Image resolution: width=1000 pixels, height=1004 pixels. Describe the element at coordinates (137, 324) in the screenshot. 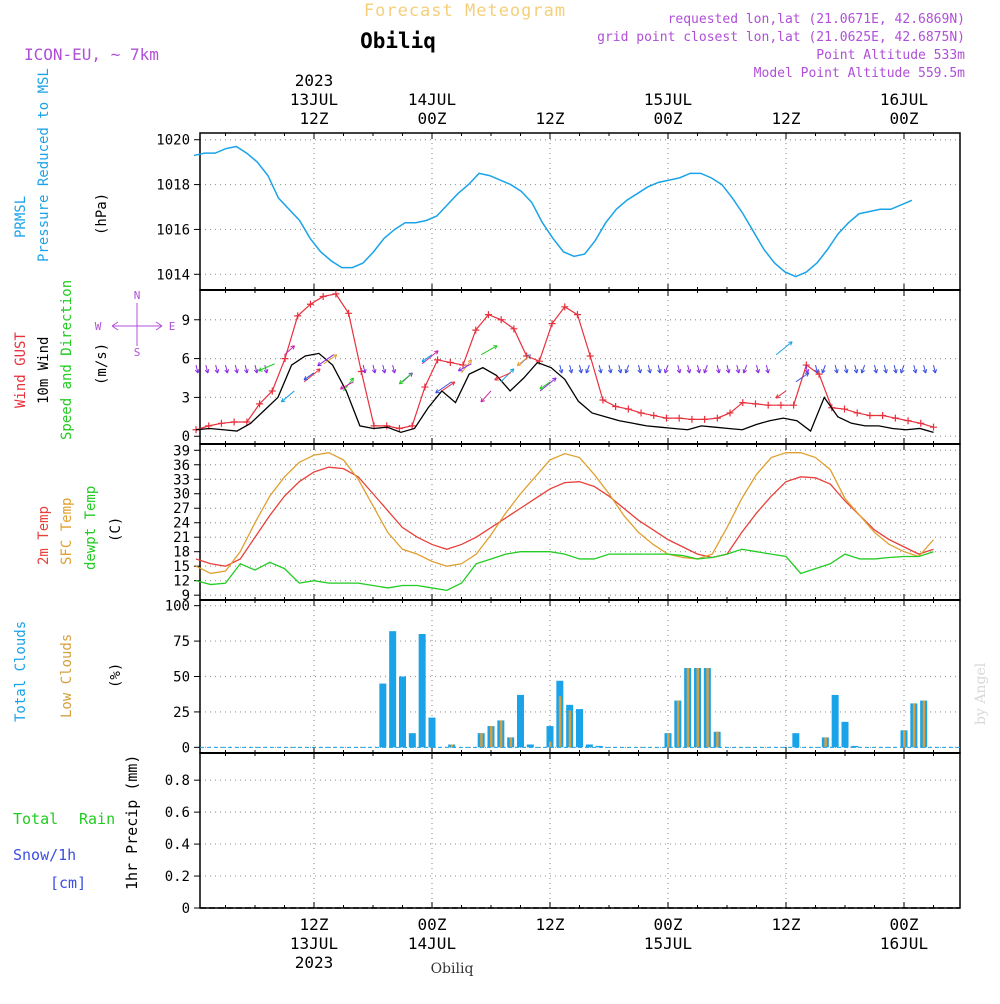

I see `compass-arrows` at that location.